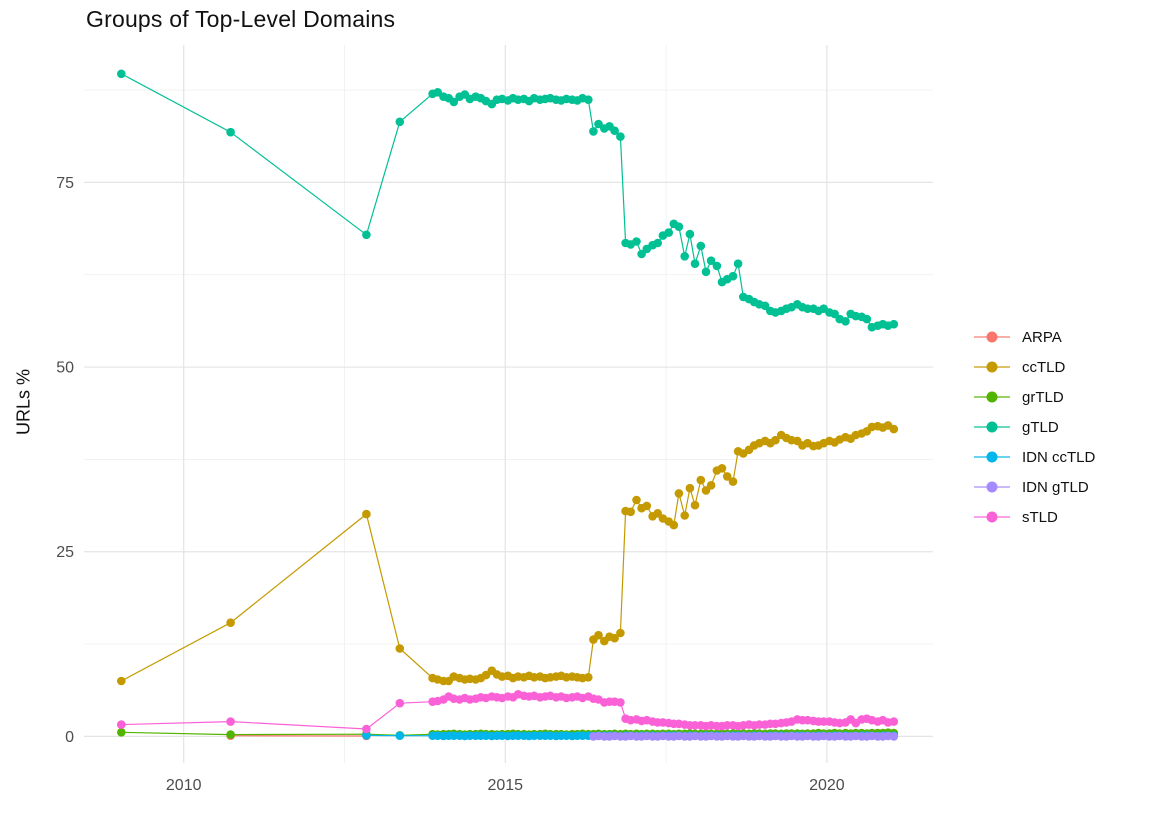 The width and height of the screenshot is (1164, 827). Describe the element at coordinates (65, 368) in the screenshot. I see `y-tick-label: 50` at that location.